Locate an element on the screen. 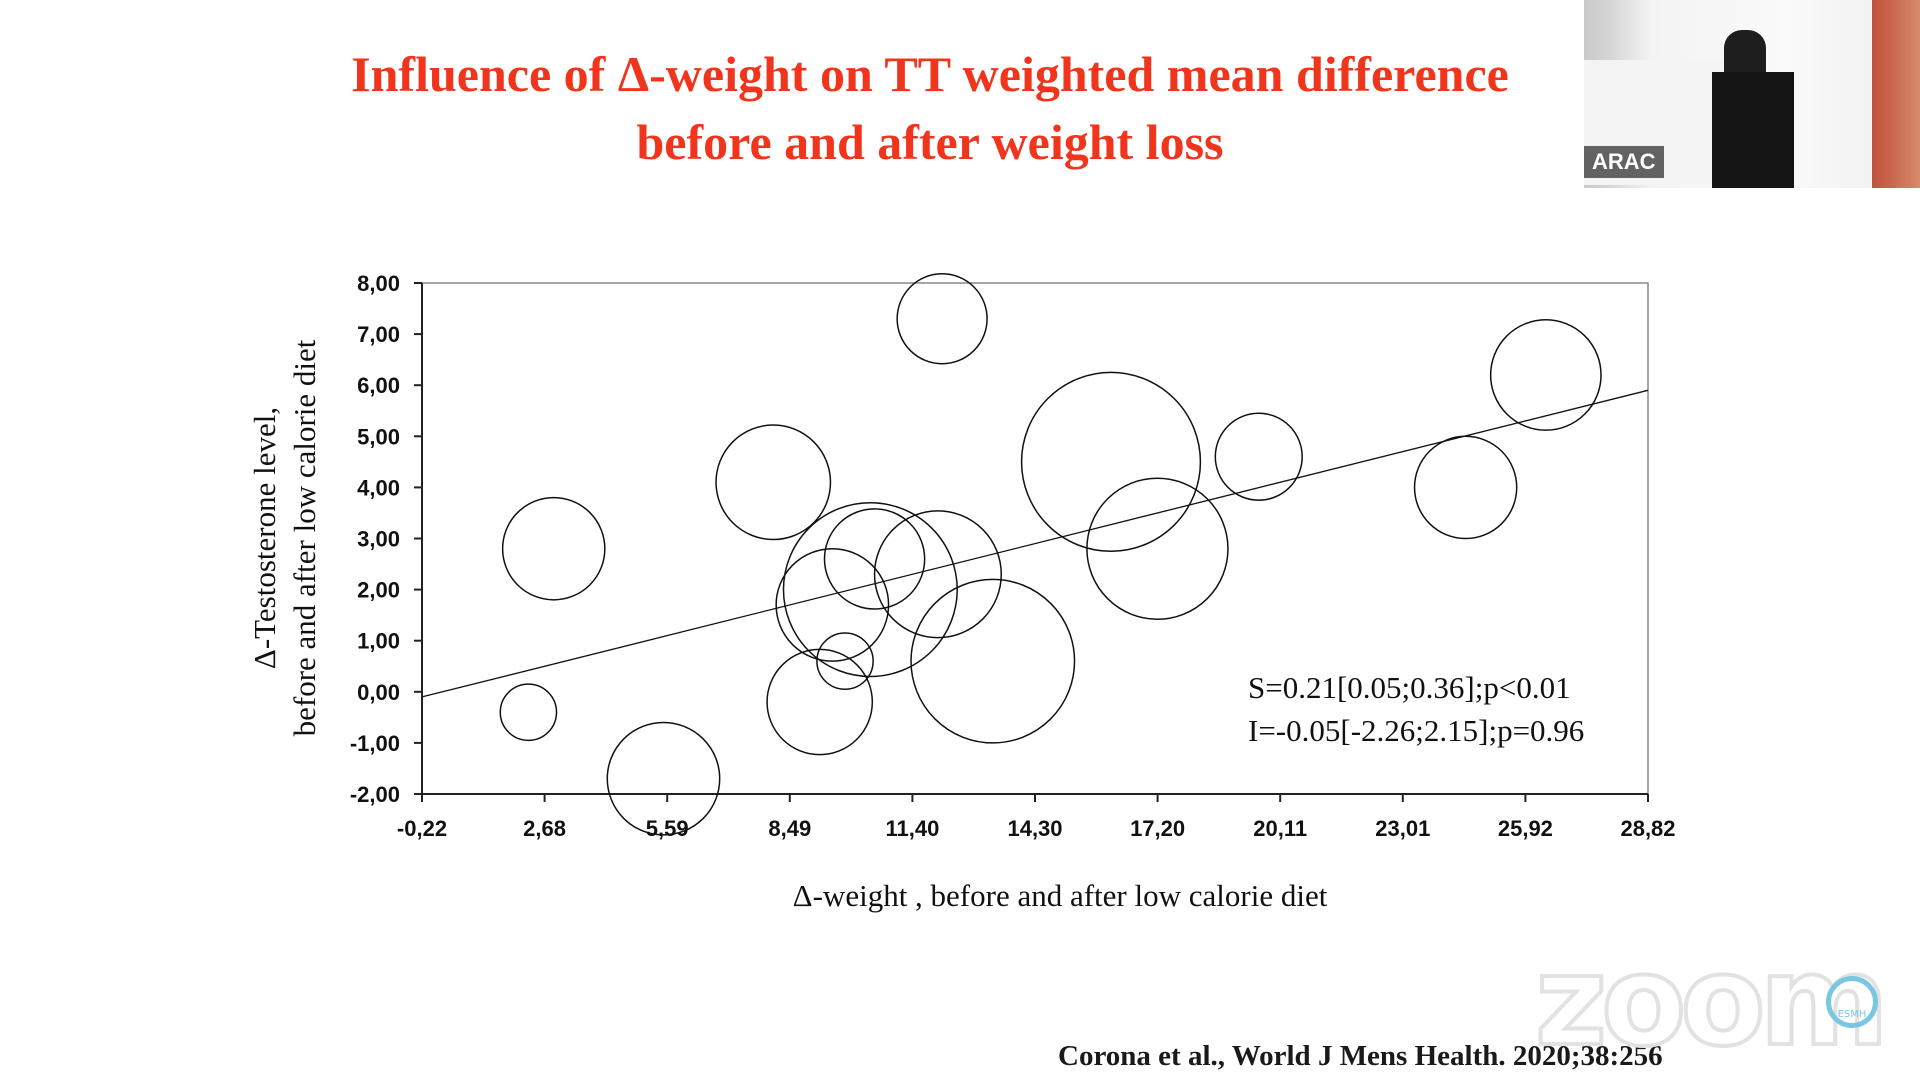 This screenshot has height=1080, width=1920. logo-text: ESMH is located at coordinates (1852, 1014).